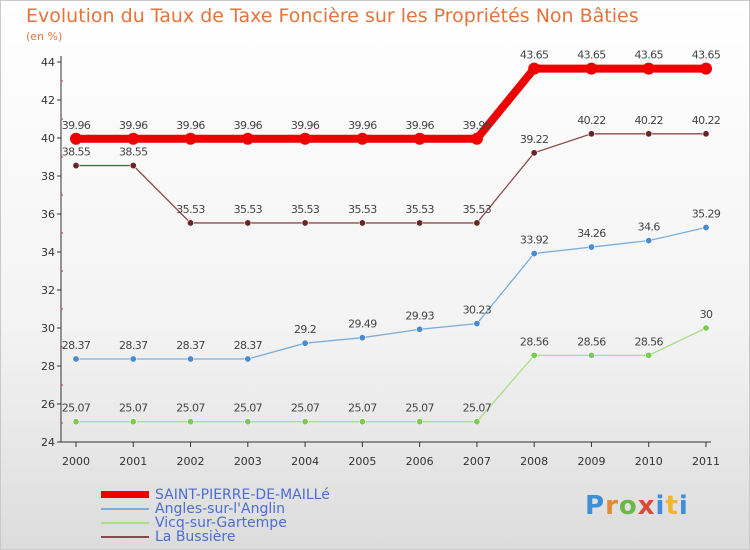 The image size is (750, 550). What do you see at coordinates (76, 152) in the screenshot?
I see `data-label: 38.55` at bounding box center [76, 152].